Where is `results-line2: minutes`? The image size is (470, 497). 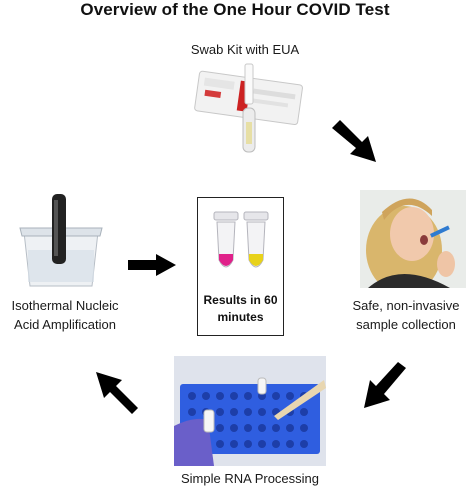 results-line2: minutes is located at coordinates (240, 317).